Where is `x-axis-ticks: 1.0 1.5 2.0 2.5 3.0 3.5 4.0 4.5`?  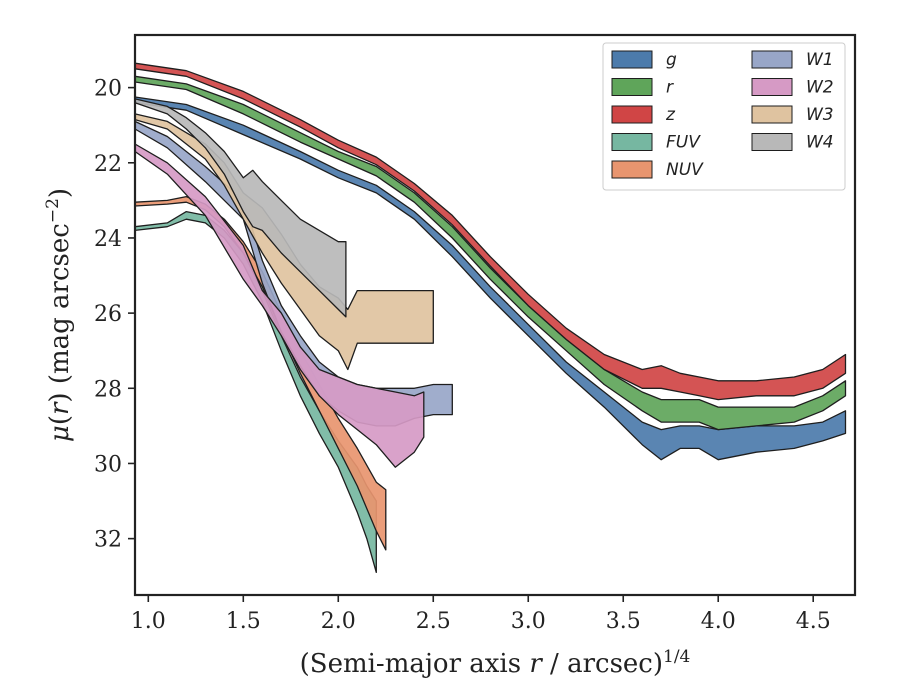 x-axis-ticks: 1.0 1.5 2.0 2.5 3.0 3.5 4.0 4.5 is located at coordinates (481, 614).